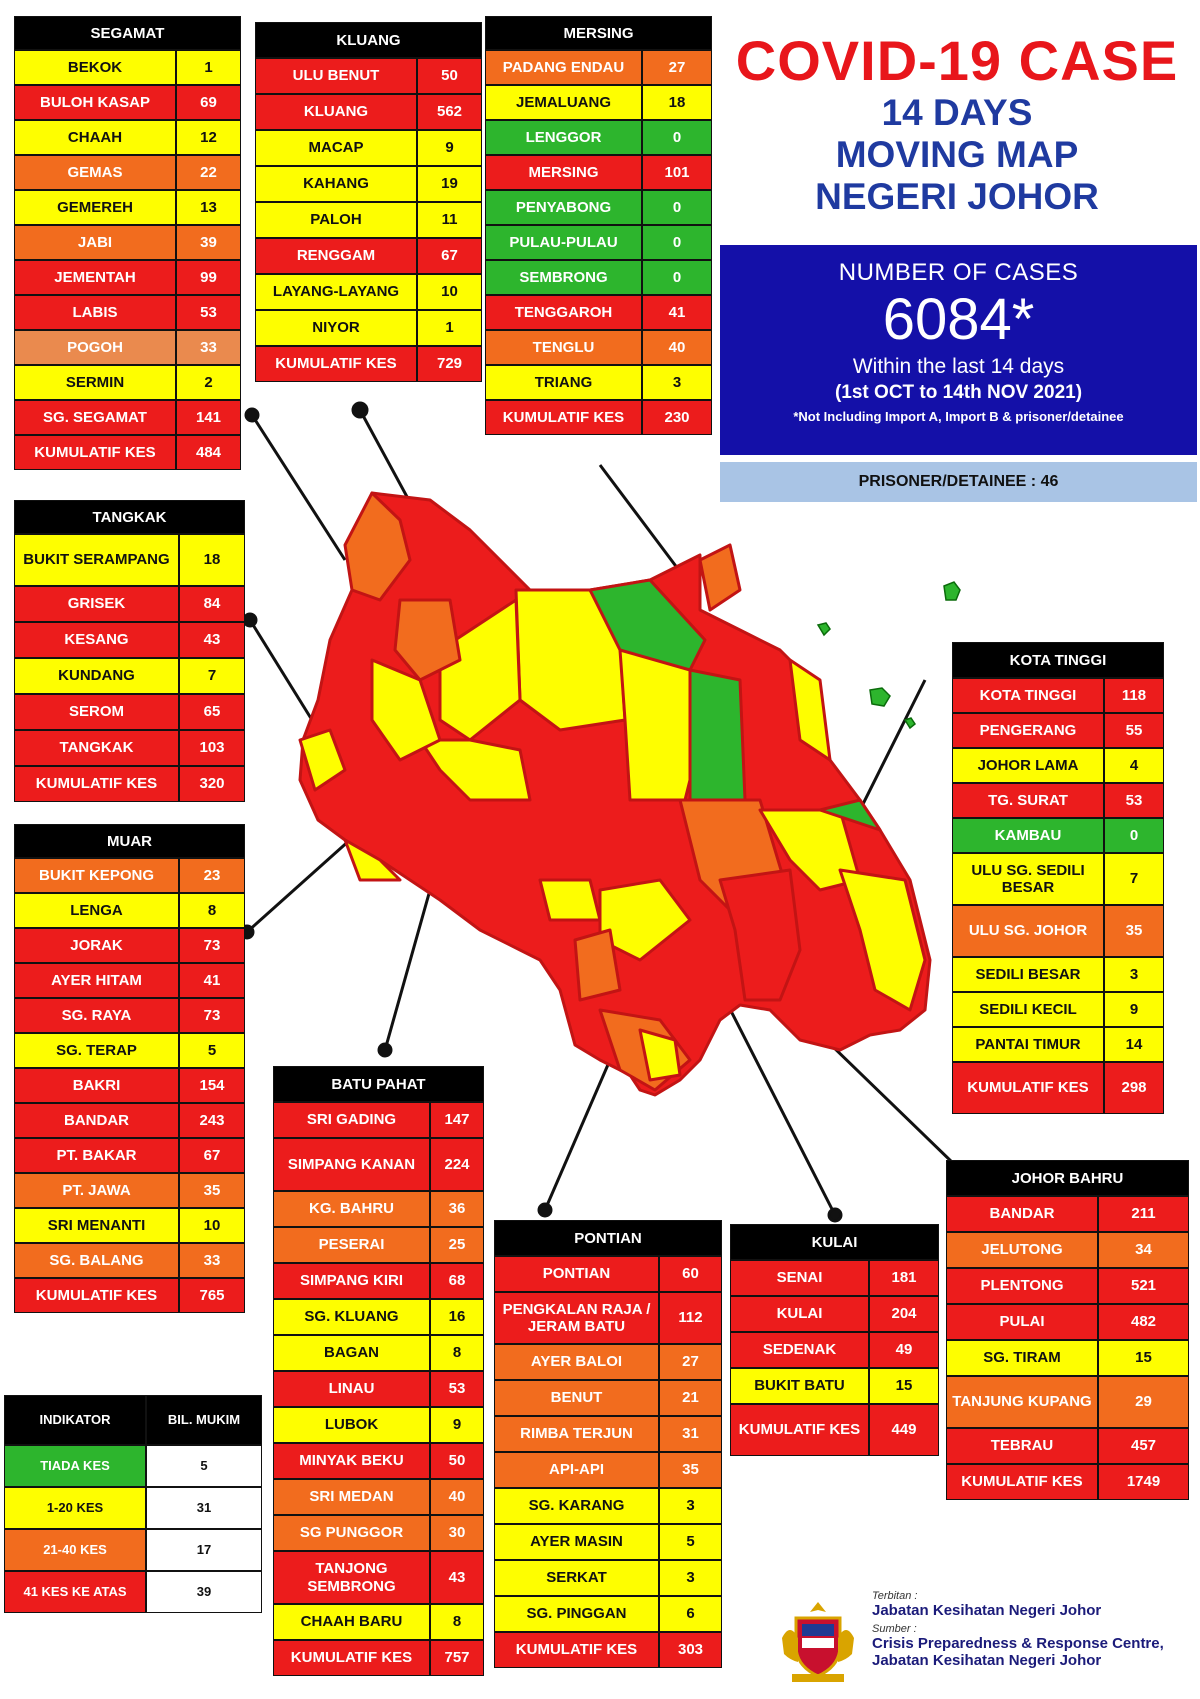  Describe the element at coordinates (690, 1362) in the screenshot. I see `mukim-case-count: 27` at that location.